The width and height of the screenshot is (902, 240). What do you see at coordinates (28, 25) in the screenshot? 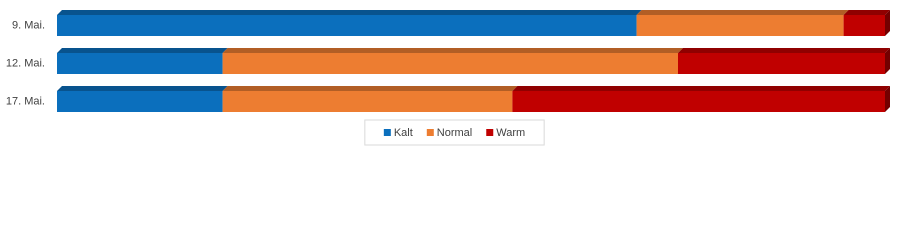
I see `y-tick-label: 9. Mai.` at bounding box center [28, 25].